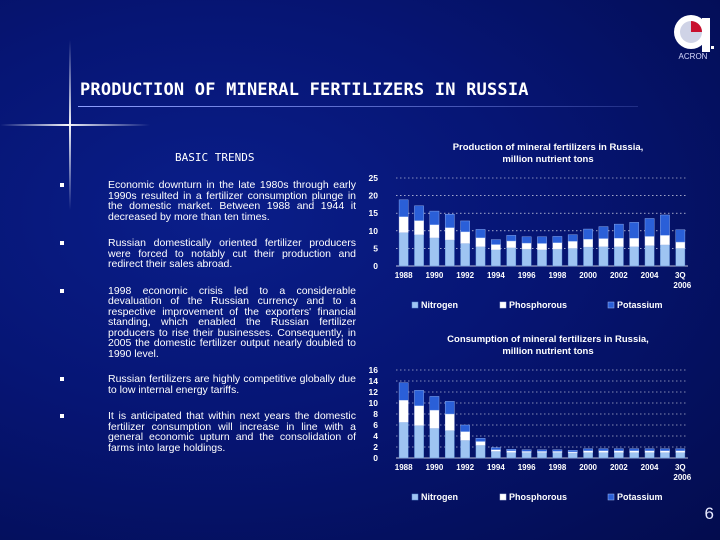 Image resolution: width=720 pixels, height=540 pixels. I want to click on y-tick-label: 16, so click(374, 370).